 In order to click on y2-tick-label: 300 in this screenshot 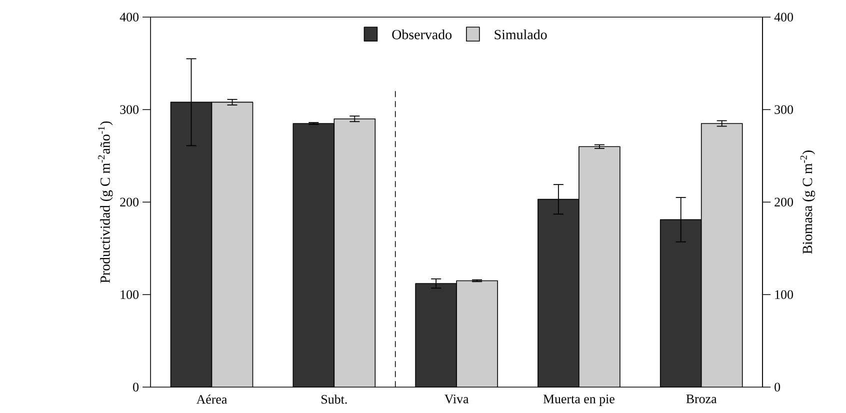, I will do `click(784, 109)`.